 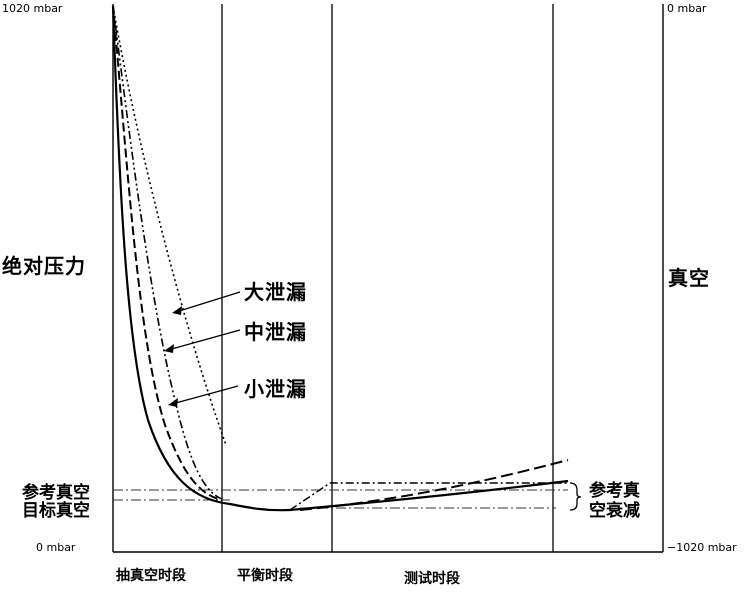 I want to click on left-axis-title: 绝对压力, so click(x=44, y=266).